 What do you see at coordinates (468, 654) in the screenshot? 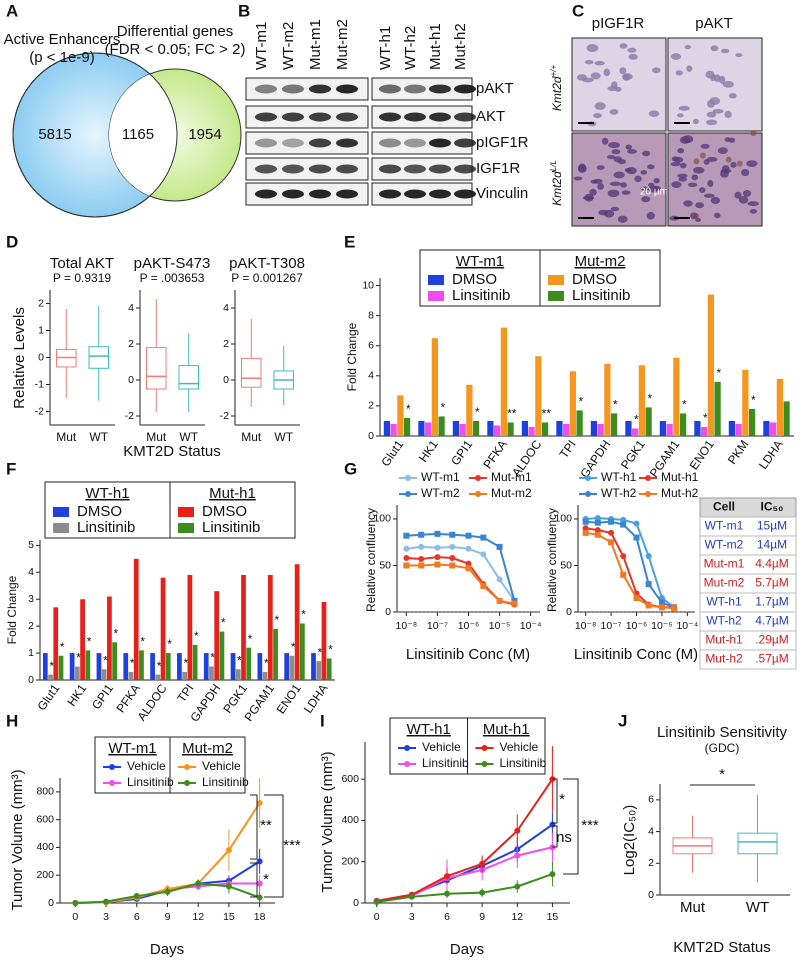
I see `x-axis-label: Linsitinib Conc (M)` at bounding box center [468, 654].